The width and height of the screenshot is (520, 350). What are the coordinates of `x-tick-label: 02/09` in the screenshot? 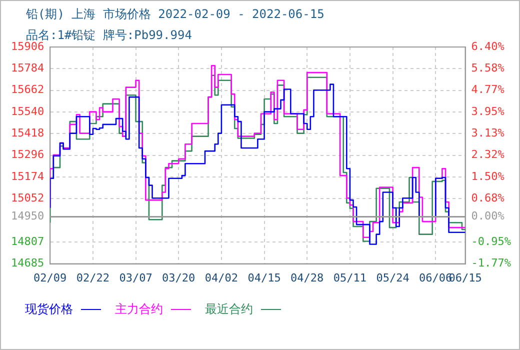 It's located at (50, 277).